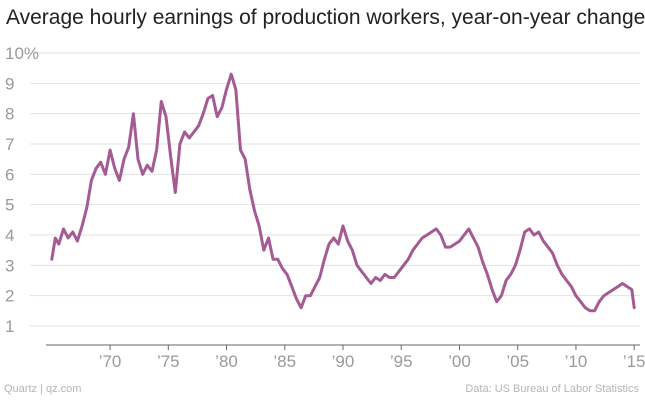 The height and width of the screenshot is (403, 645). What do you see at coordinates (9, 296) in the screenshot?
I see `y-tick-label: 2` at bounding box center [9, 296].